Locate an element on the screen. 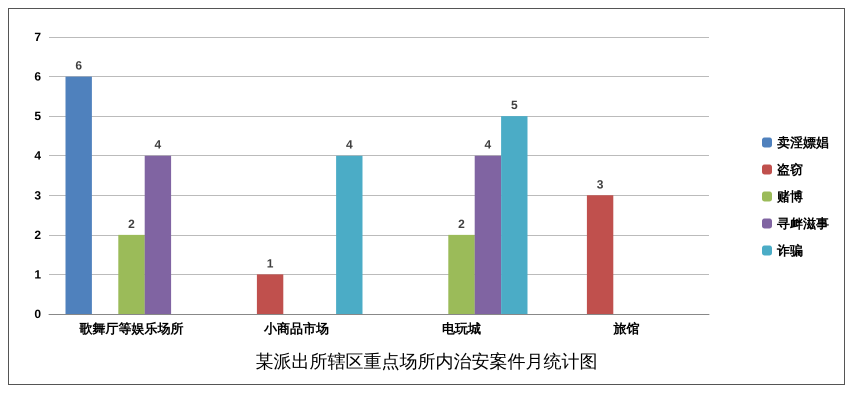 The image size is (853, 393). y-tick-label: 1 is located at coordinates (38, 274).